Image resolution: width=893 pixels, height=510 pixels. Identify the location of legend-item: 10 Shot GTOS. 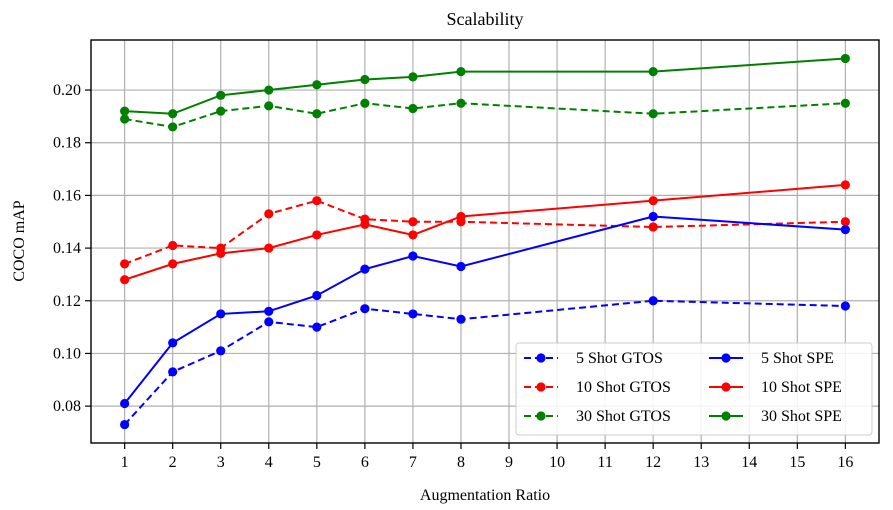
(597, 387).